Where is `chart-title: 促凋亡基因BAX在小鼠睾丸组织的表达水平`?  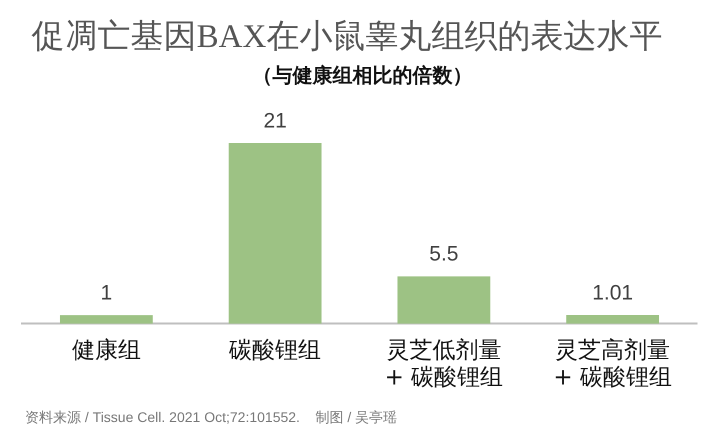 chart-title: 促凋亡基因BAX在小鼠睾丸组织的表达水平 is located at coordinates (347, 37).